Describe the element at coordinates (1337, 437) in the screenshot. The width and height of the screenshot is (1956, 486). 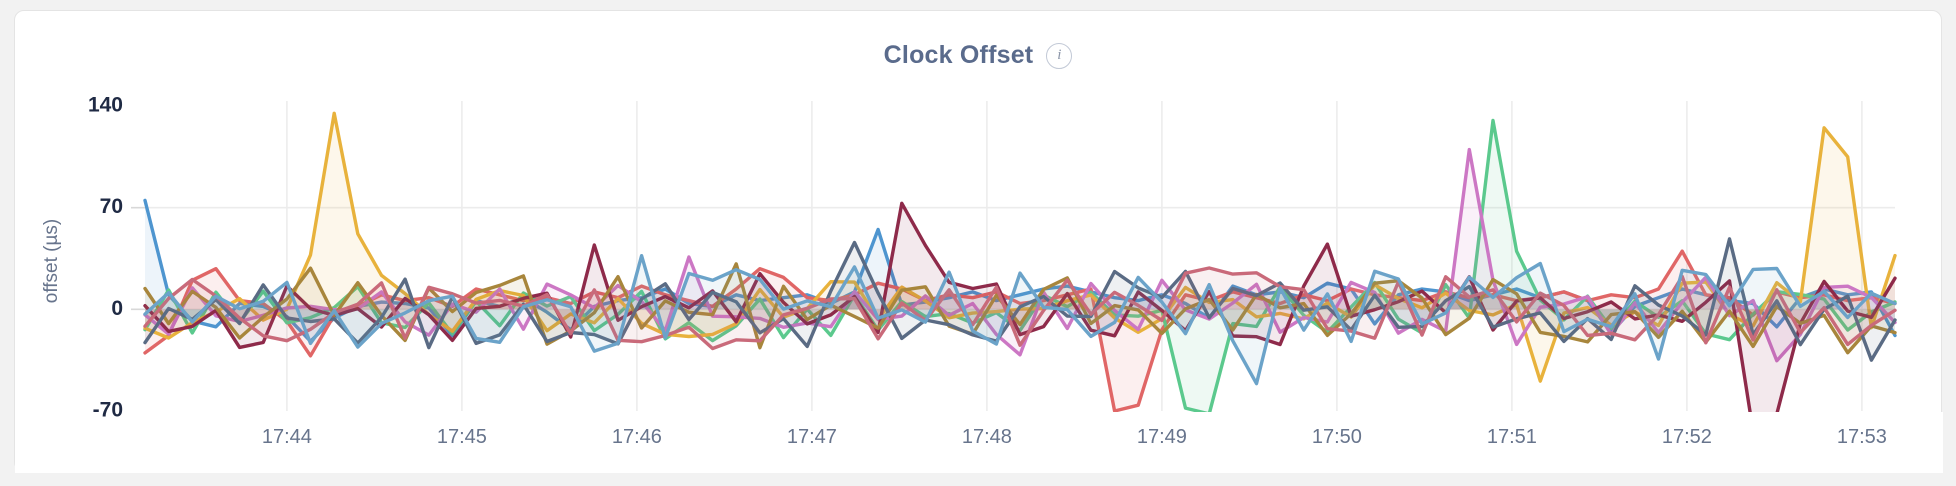
I see `x-tick-label: 17:50` at that location.